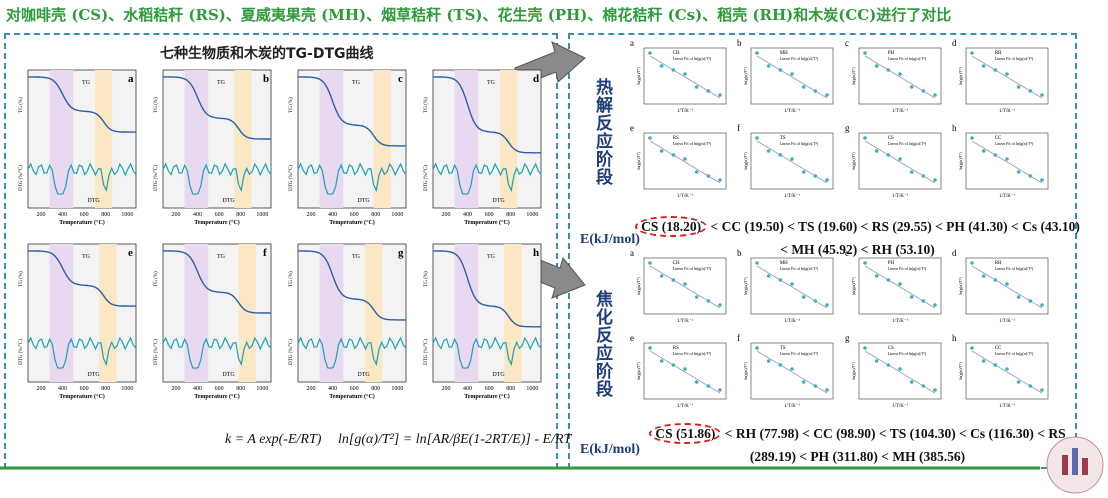 This screenshot has width=1108, height=498. What do you see at coordinates (217, 282) in the screenshot?
I see `tg-curve` at bounding box center [217, 282].